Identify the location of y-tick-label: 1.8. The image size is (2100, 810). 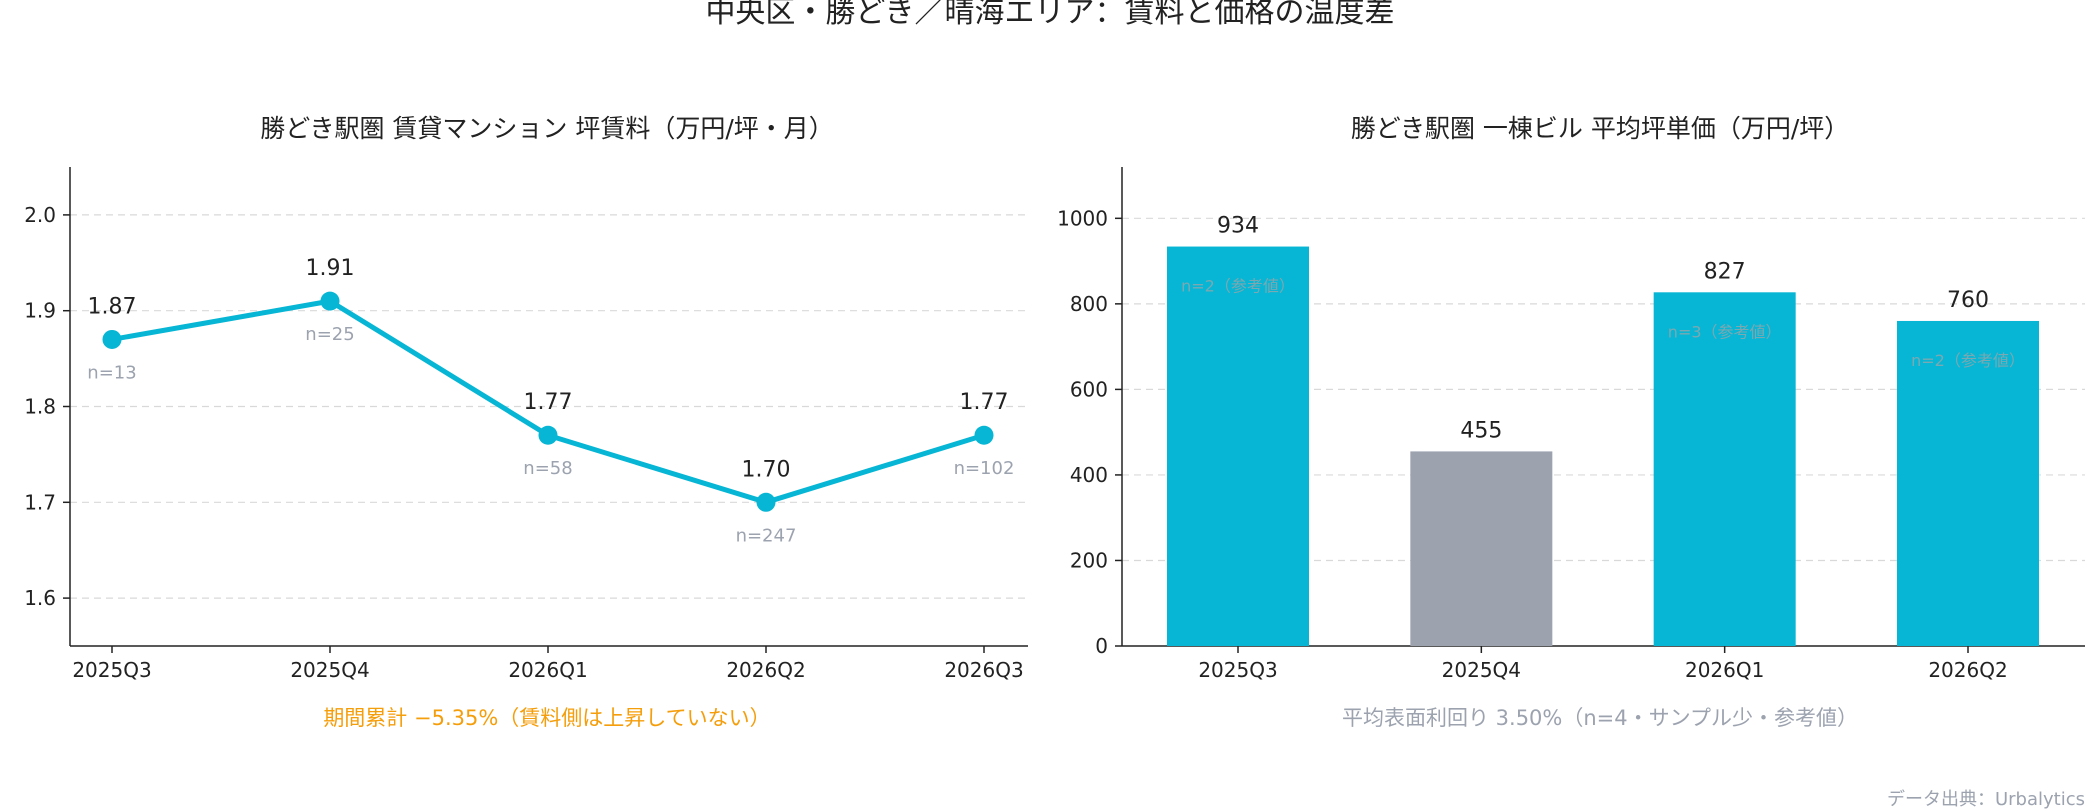
(40, 407).